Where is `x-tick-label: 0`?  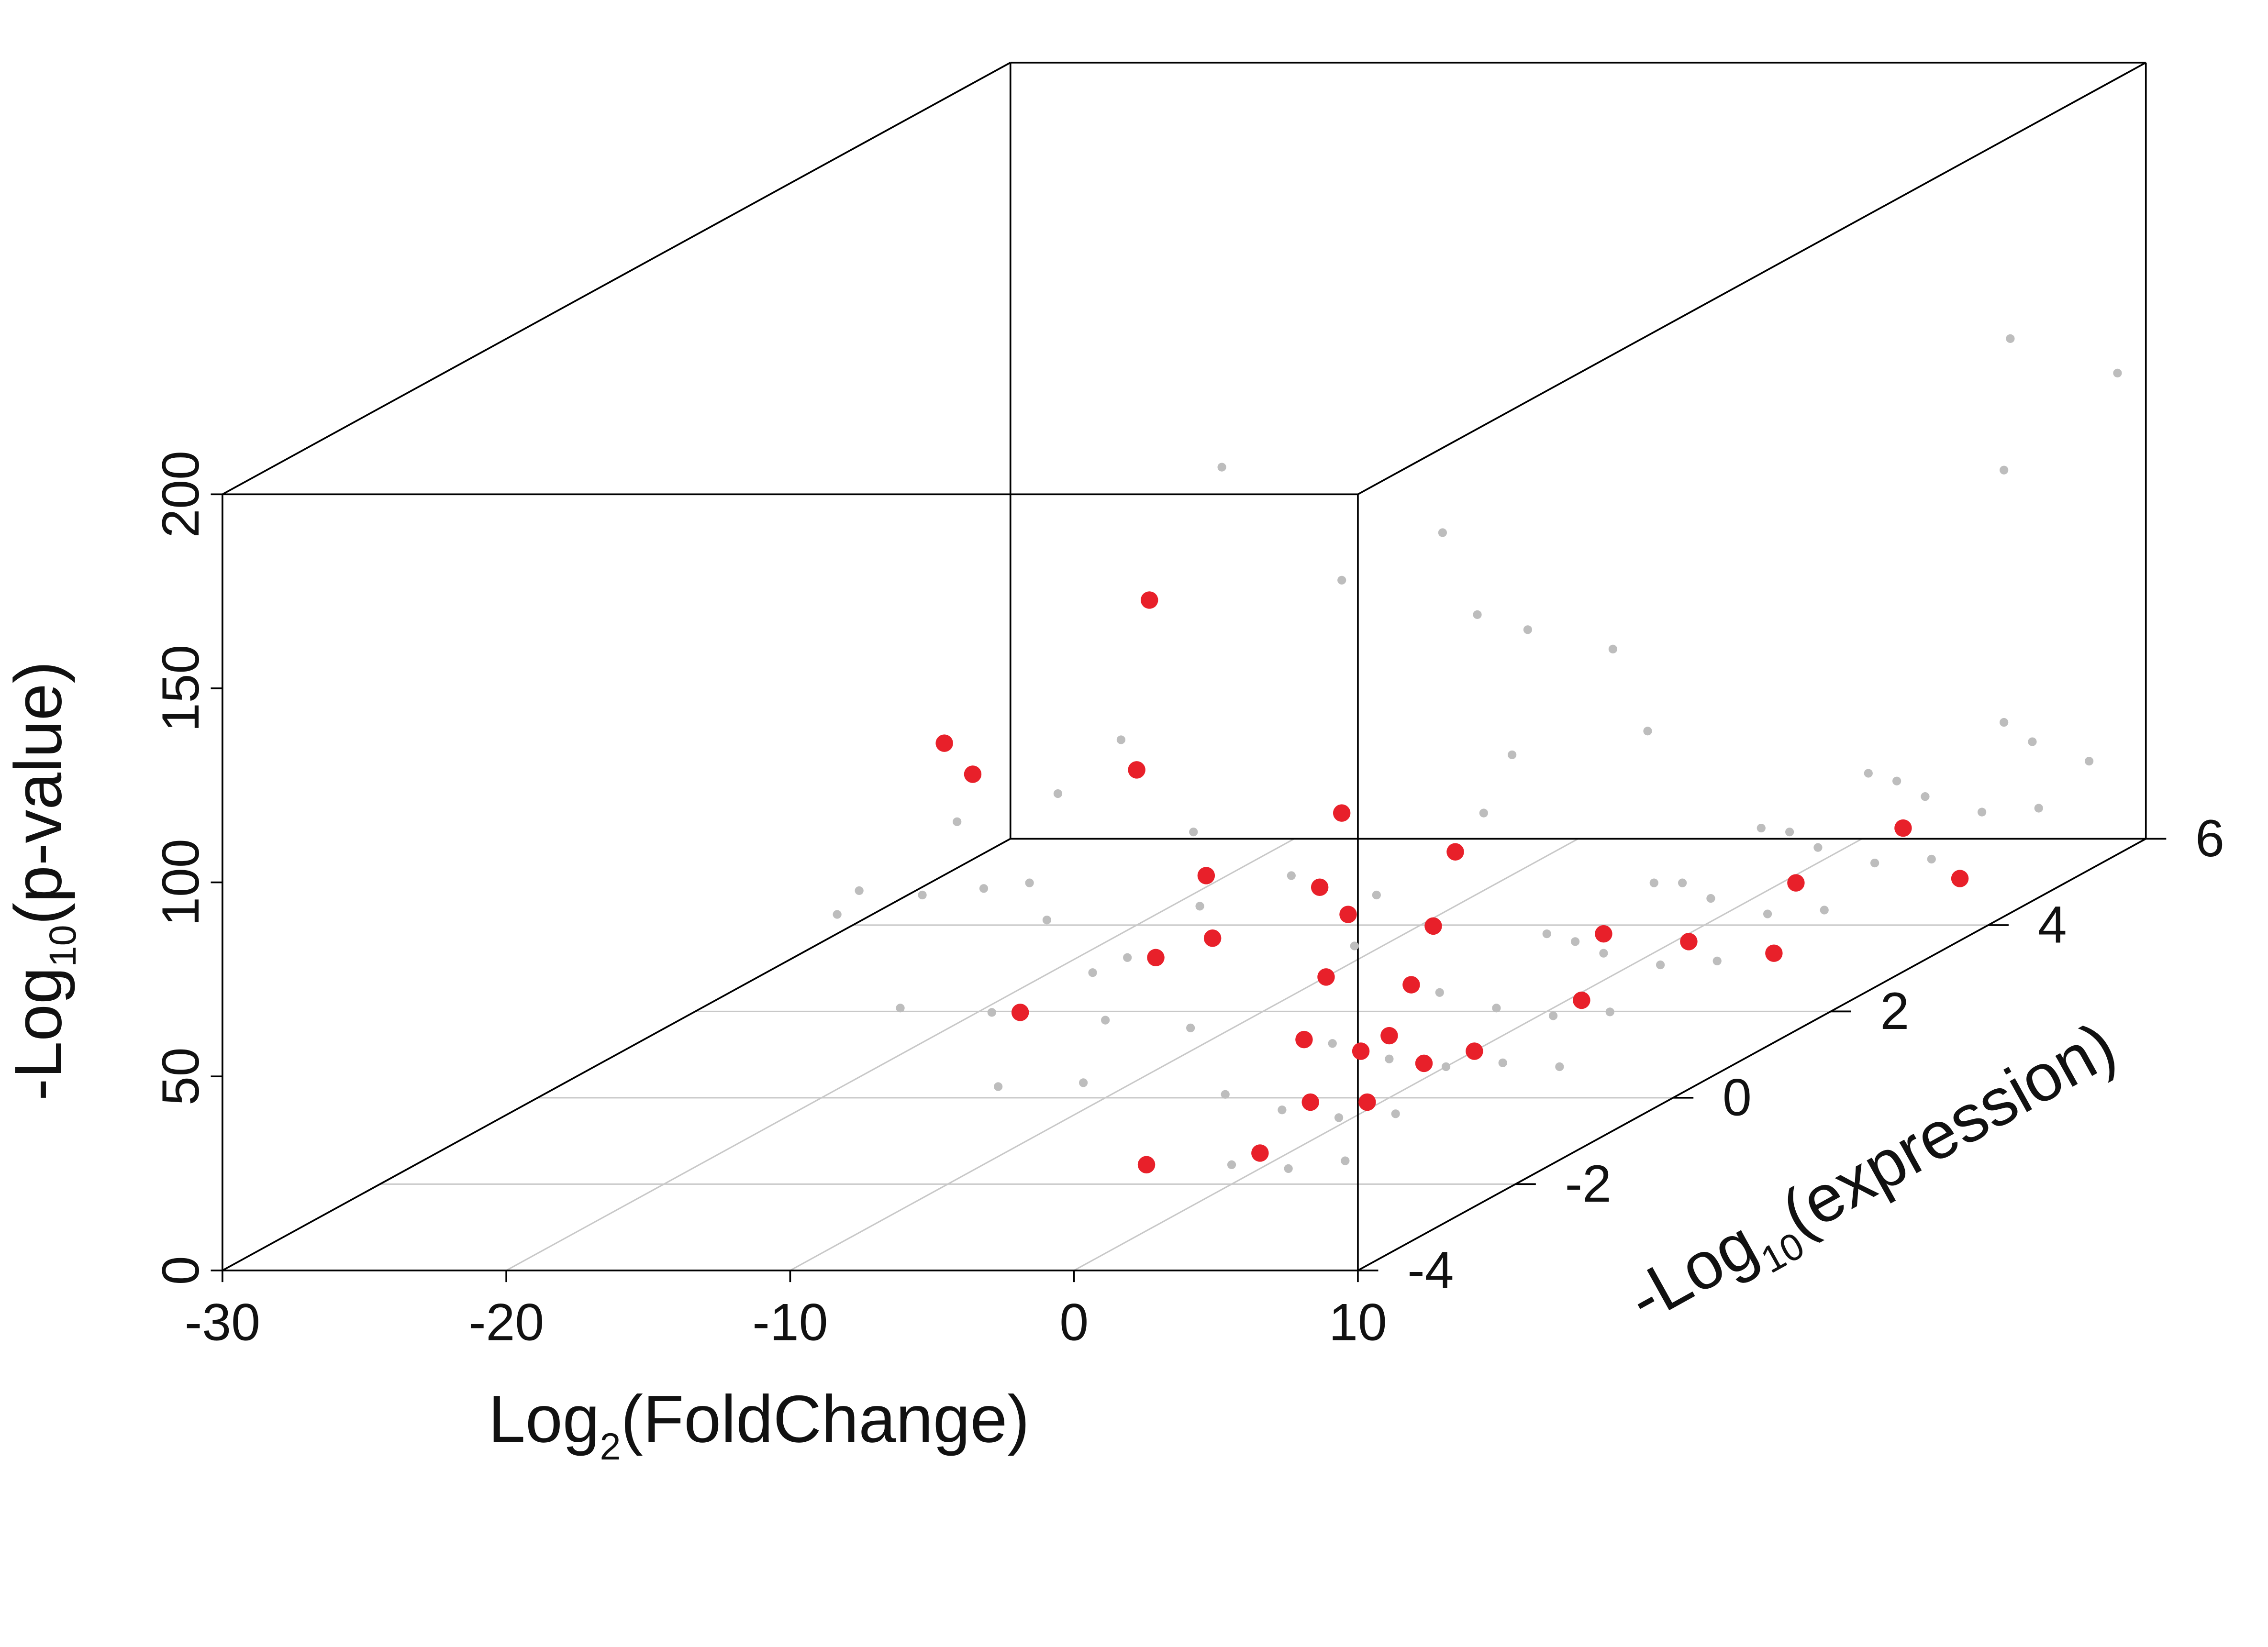 x-tick-label: 0 is located at coordinates (1074, 1322).